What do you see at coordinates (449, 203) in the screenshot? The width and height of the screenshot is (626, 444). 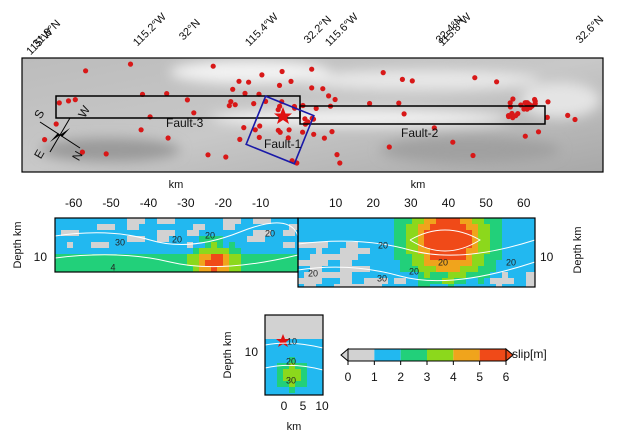 I see `x-tick-label: 40` at bounding box center [449, 203].